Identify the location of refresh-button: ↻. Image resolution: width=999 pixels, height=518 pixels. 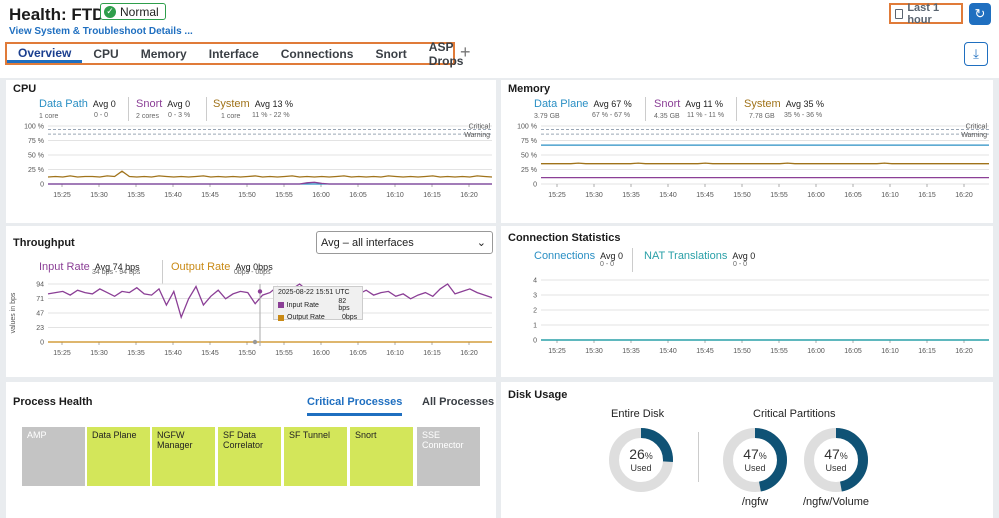
(980, 14).